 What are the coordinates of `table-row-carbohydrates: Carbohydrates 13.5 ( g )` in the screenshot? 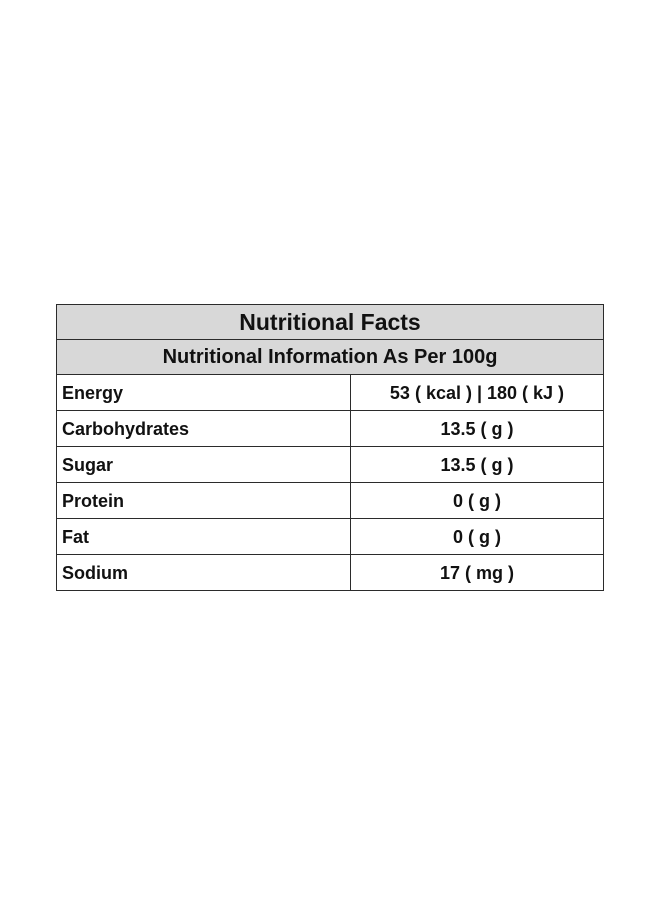 It's located at (330, 428).